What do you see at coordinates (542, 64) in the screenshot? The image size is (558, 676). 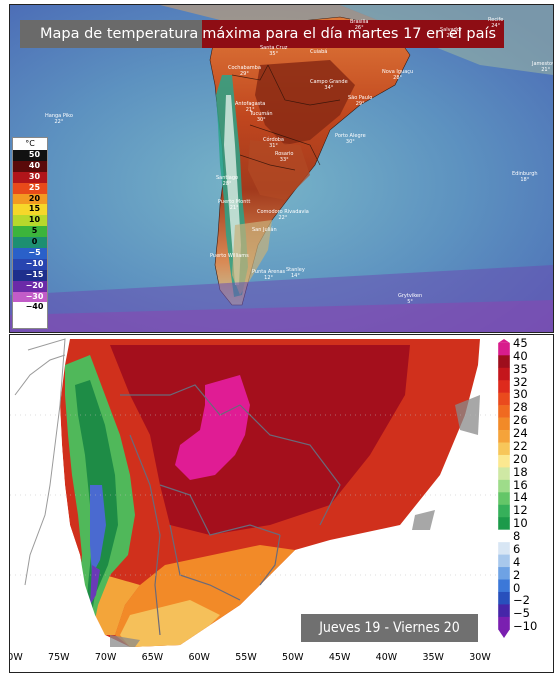 I see `city-name: Jamestown` at bounding box center [542, 64].